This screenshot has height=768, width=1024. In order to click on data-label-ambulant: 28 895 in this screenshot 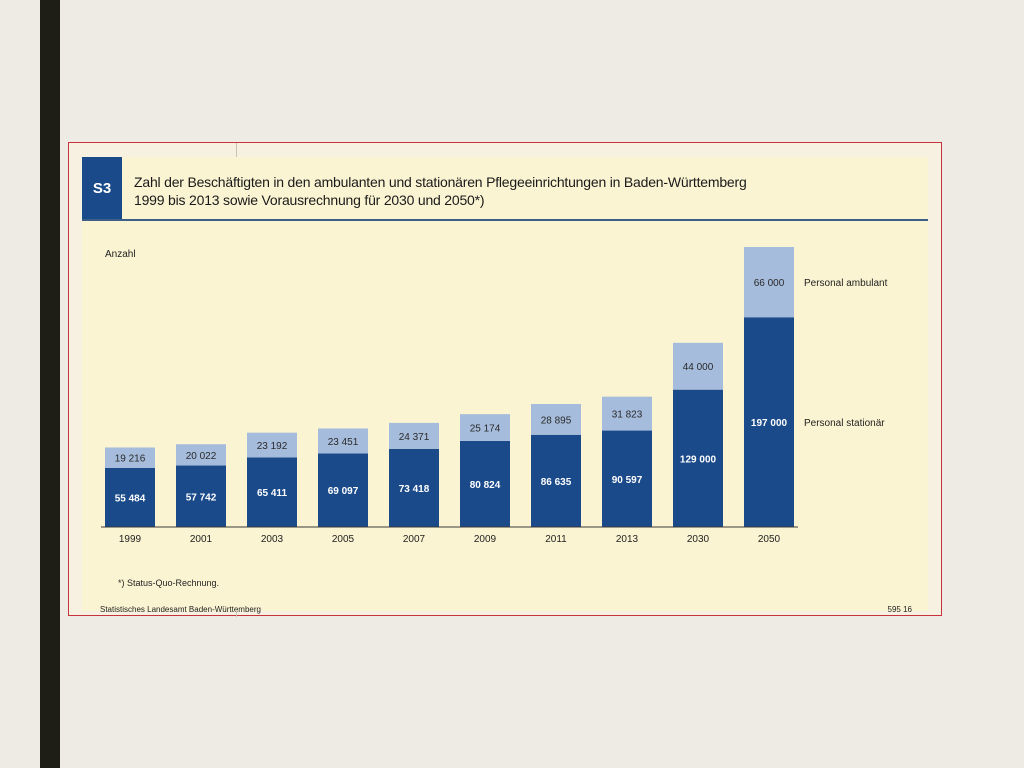, I will do `click(556, 420)`.